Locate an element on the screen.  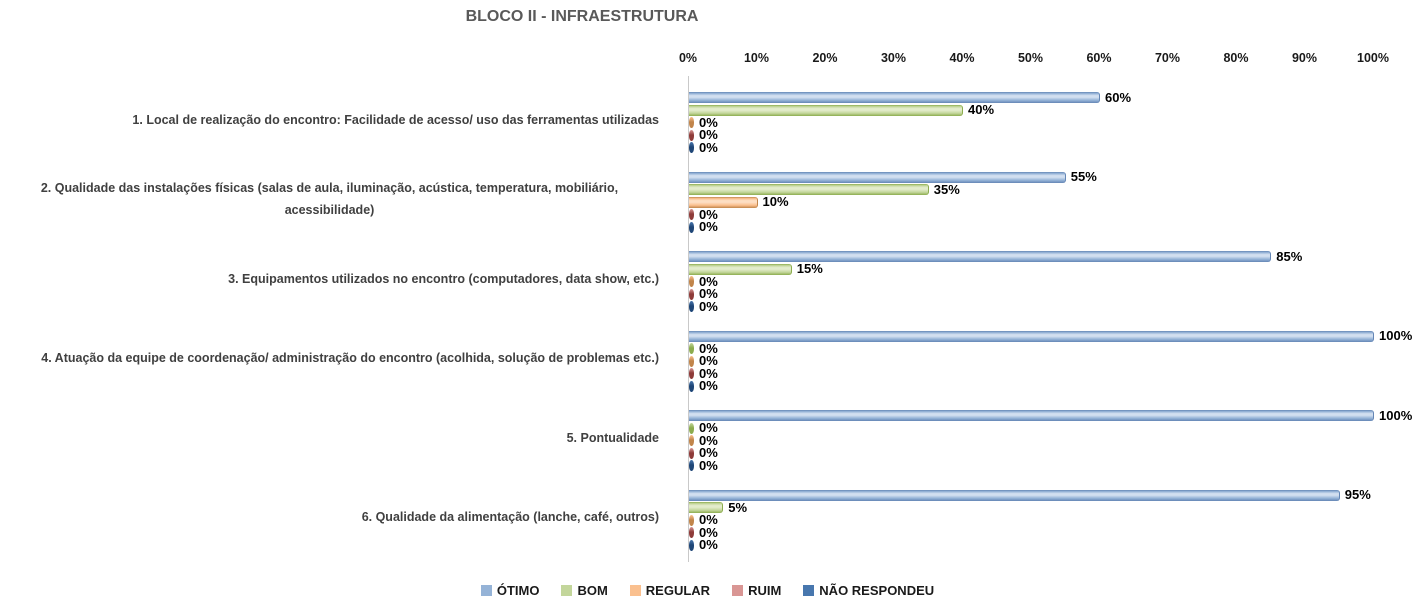
x-axis-tick: 20% is located at coordinates (825, 58).